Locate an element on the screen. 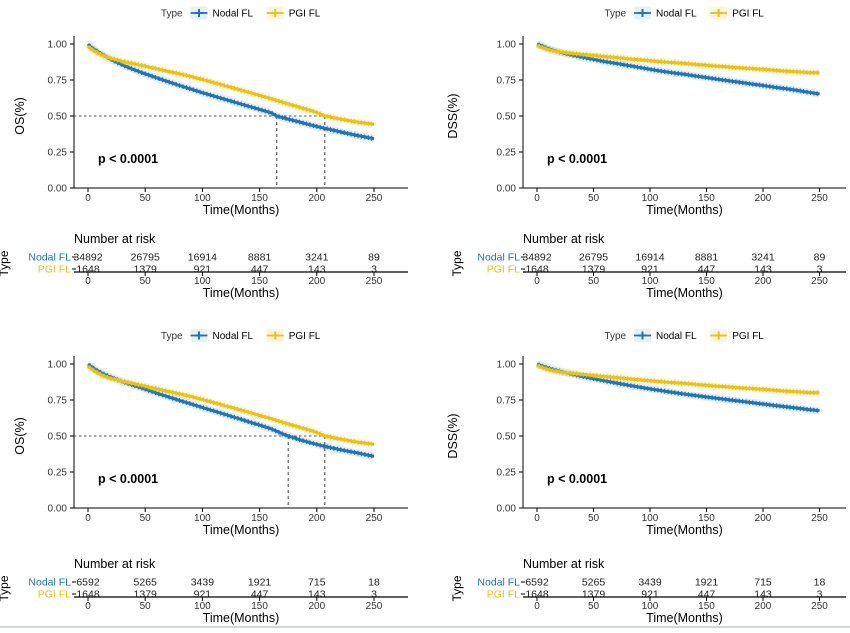  risk-count: 3241 is located at coordinates (763, 258).